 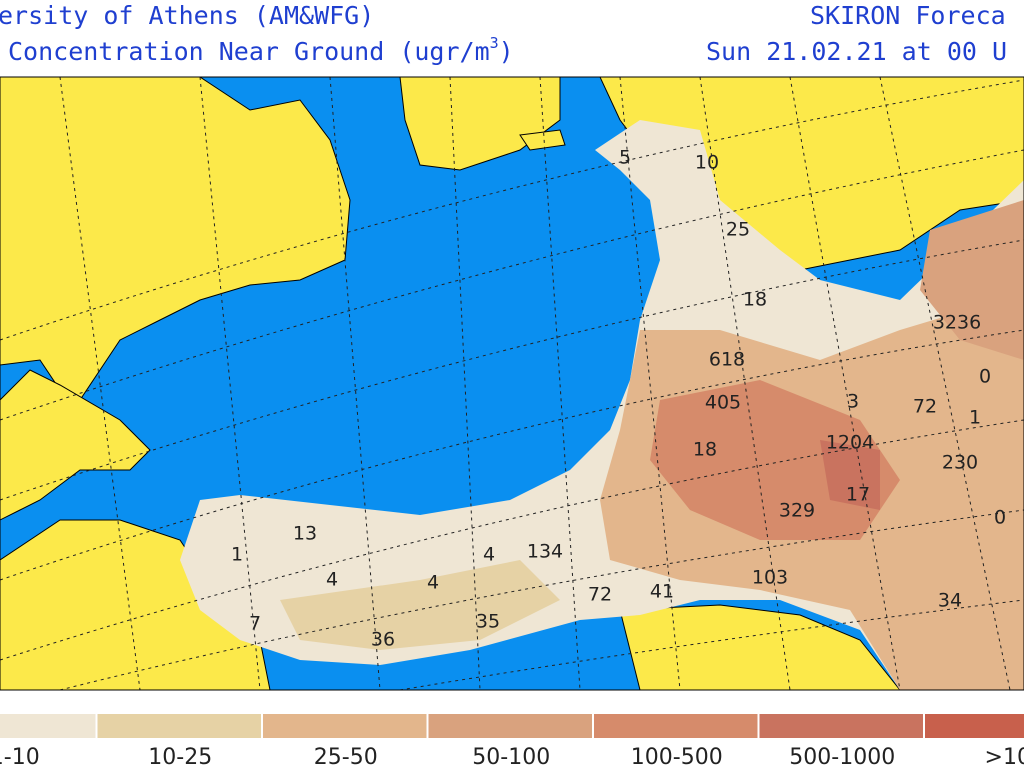 What do you see at coordinates (972, 280) in the screenshot?
I see `dust-east` at bounding box center [972, 280].